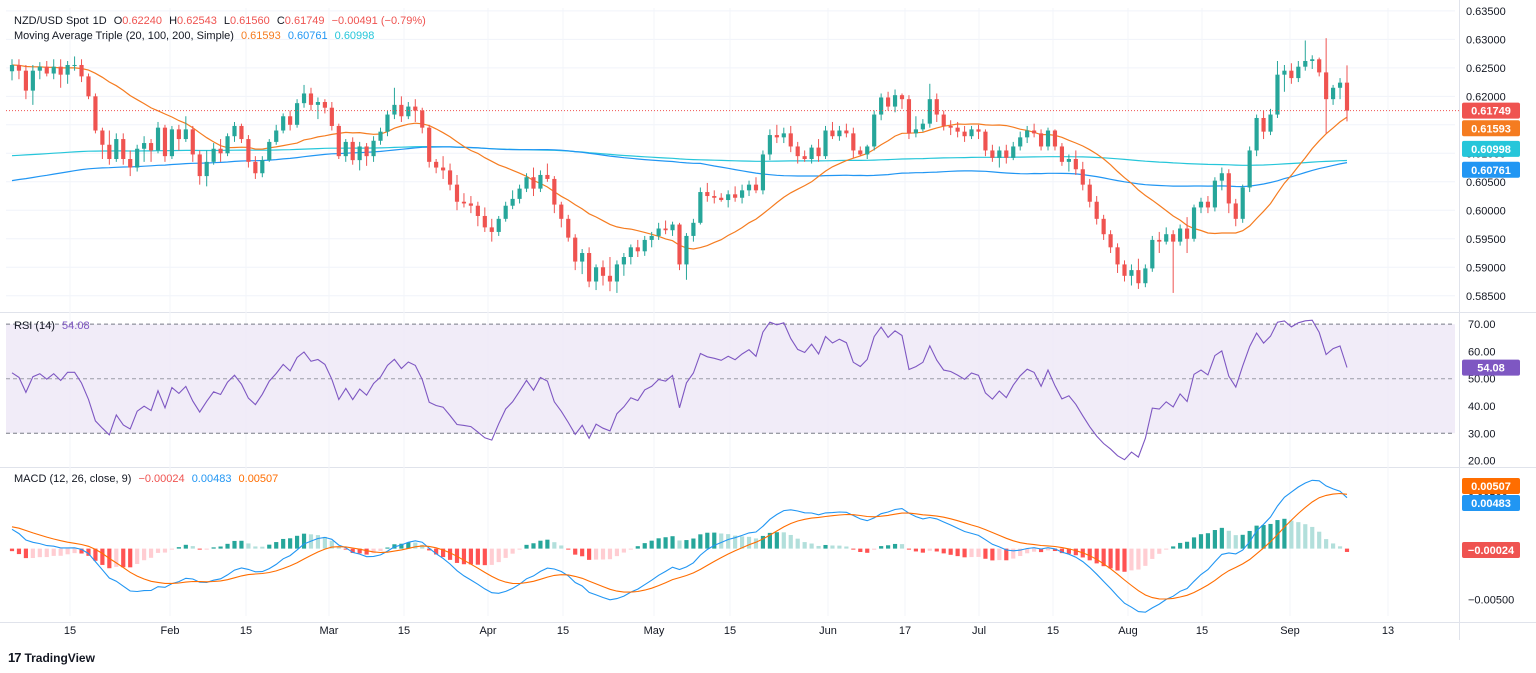 This screenshot has width=1536, height=673. I want to click on ma20-axis-label: 0.61593, so click(1491, 129).